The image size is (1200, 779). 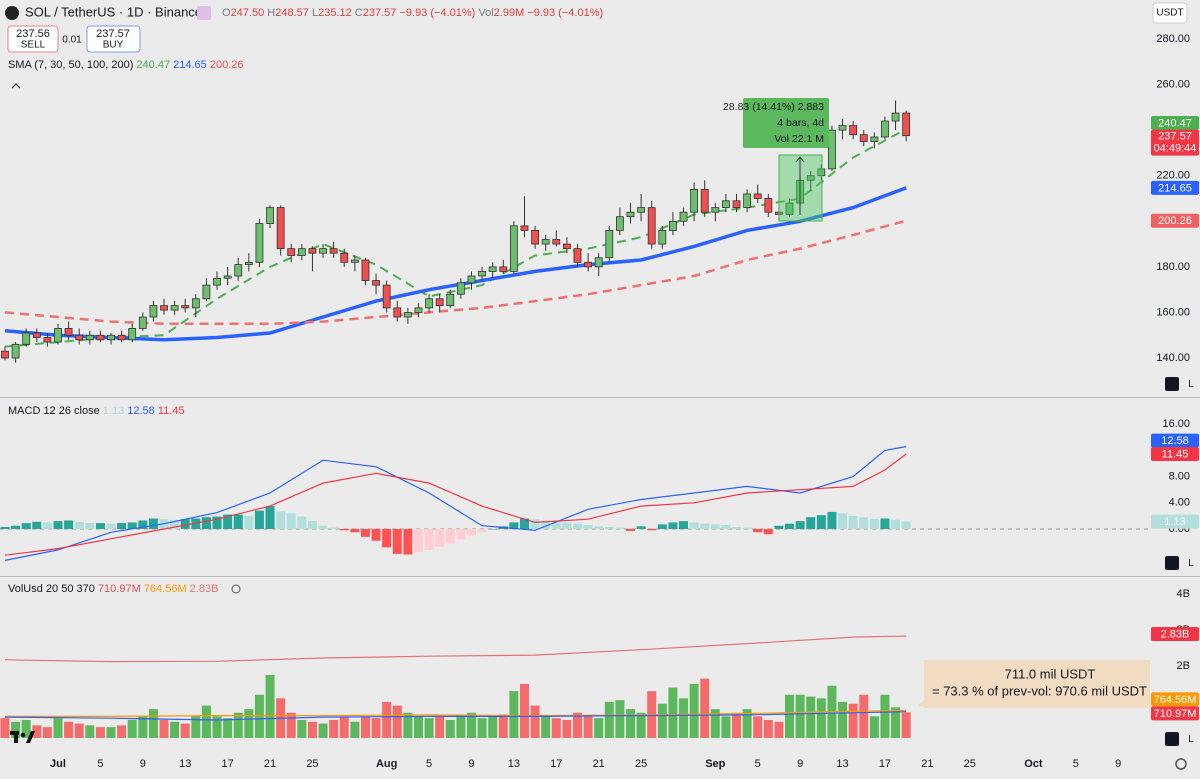 I want to click on symbol-title: SOL / TetherUS · 1D · Binance, so click(x=113, y=11).